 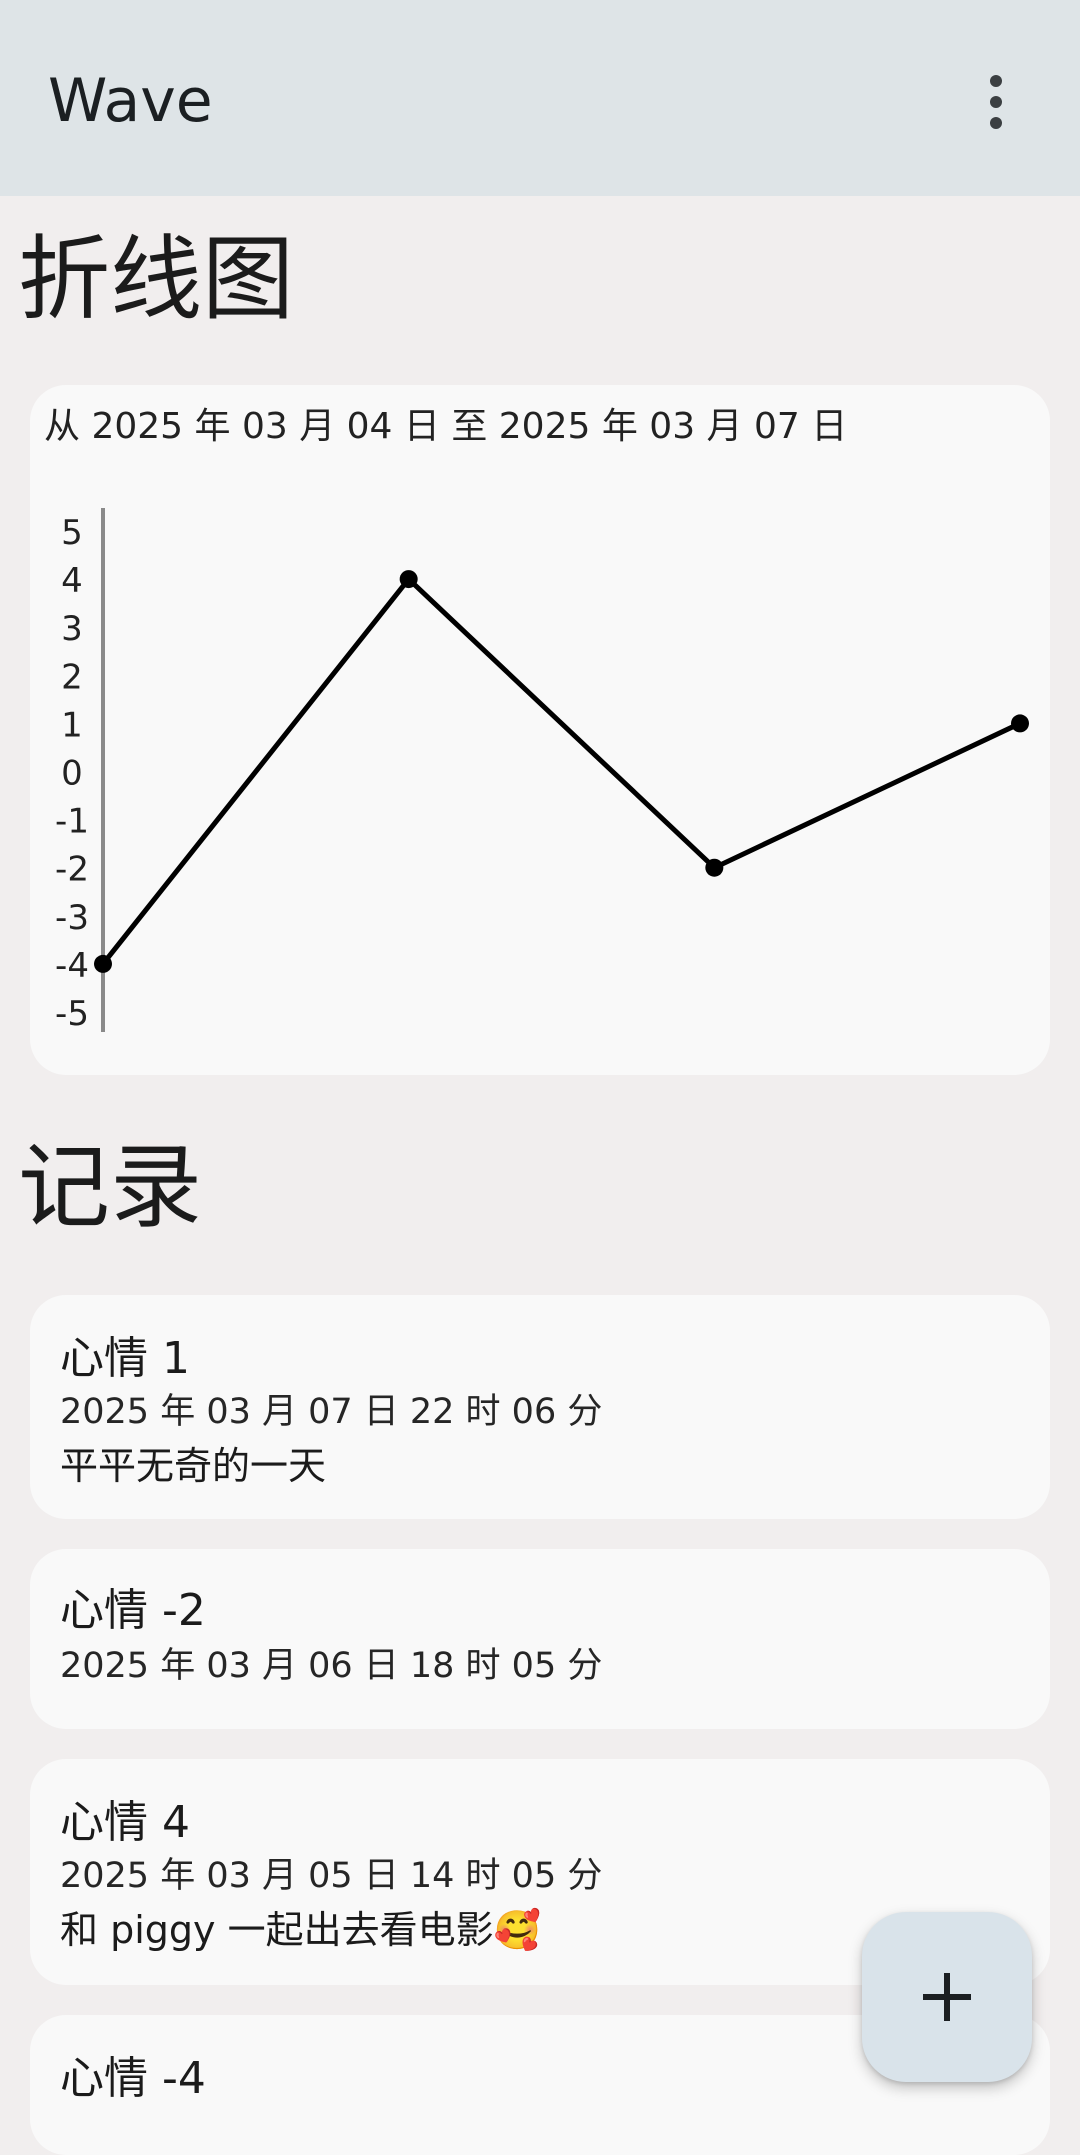 What do you see at coordinates (72, 629) in the screenshot?
I see `y-tick-label: 3` at bounding box center [72, 629].